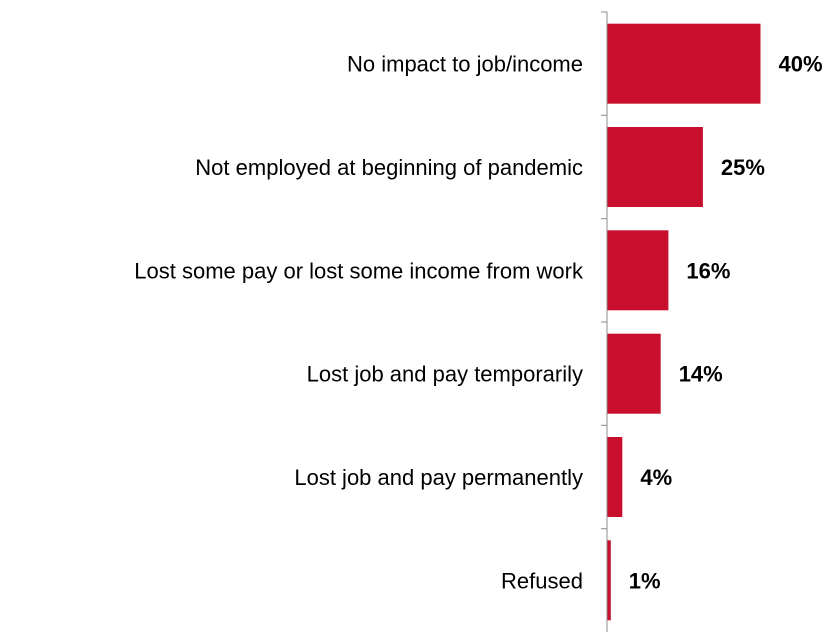 The height and width of the screenshot is (632, 837). I want to click on value-label: 14%, so click(701, 374).